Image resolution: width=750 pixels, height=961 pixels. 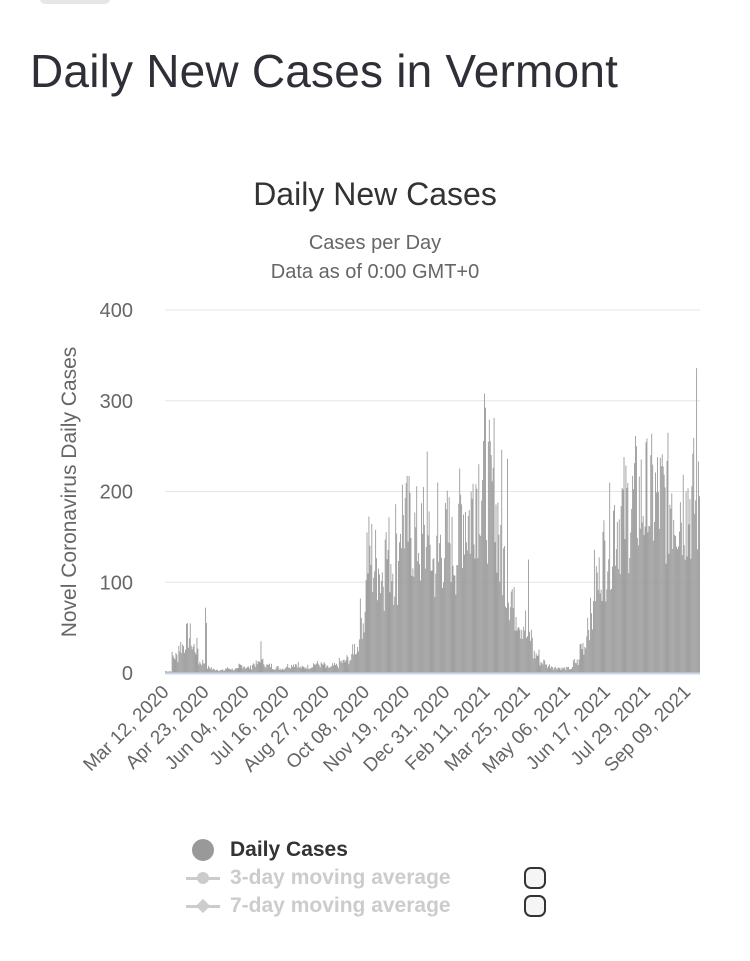 I want to click on toggle-7-day-checkbox, so click(x=535, y=906).